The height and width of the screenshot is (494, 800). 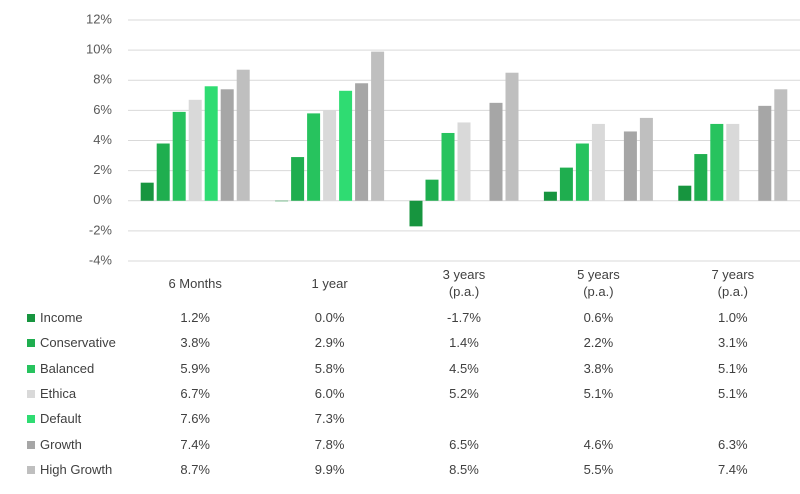 I want to click on x-tick-label: 6 Months, so click(x=195, y=283).